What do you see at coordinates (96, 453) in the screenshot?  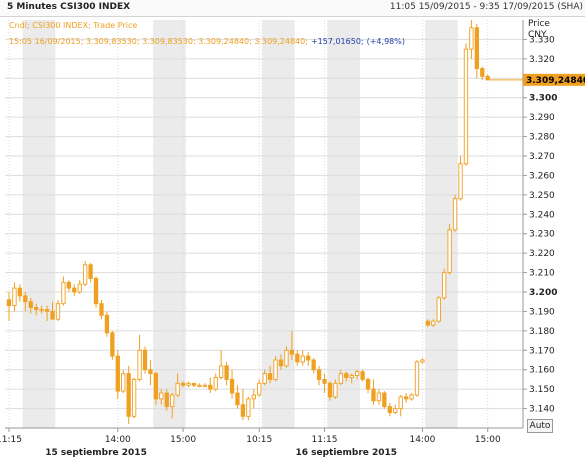 I see `date-label: 15 septiembre 2015` at bounding box center [96, 453].